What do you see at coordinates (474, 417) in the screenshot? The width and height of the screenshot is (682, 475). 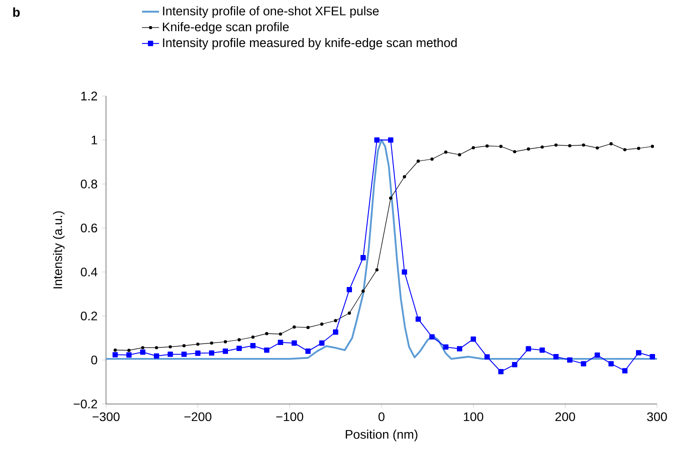 I see `x-tick-label: 100` at bounding box center [474, 417].